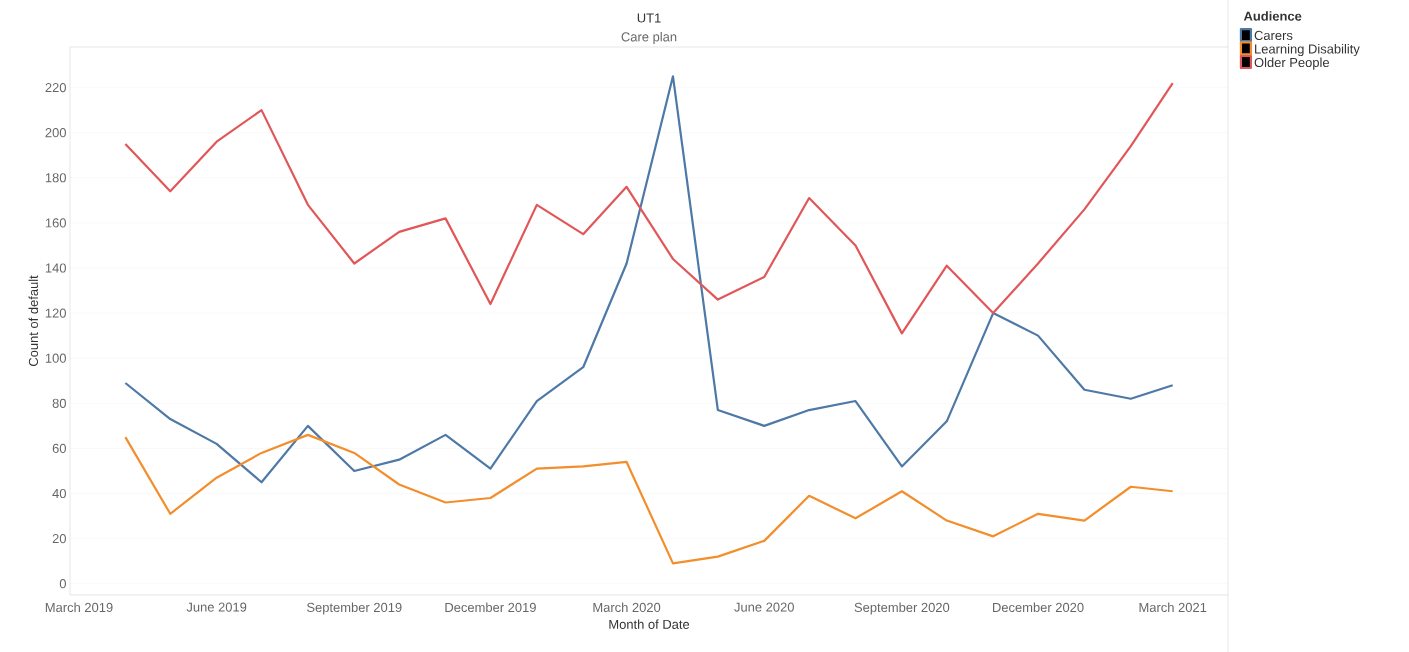 The width and height of the screenshot is (1409, 652). What do you see at coordinates (490, 607) in the screenshot?
I see `x-tick-label: December 2019` at bounding box center [490, 607].